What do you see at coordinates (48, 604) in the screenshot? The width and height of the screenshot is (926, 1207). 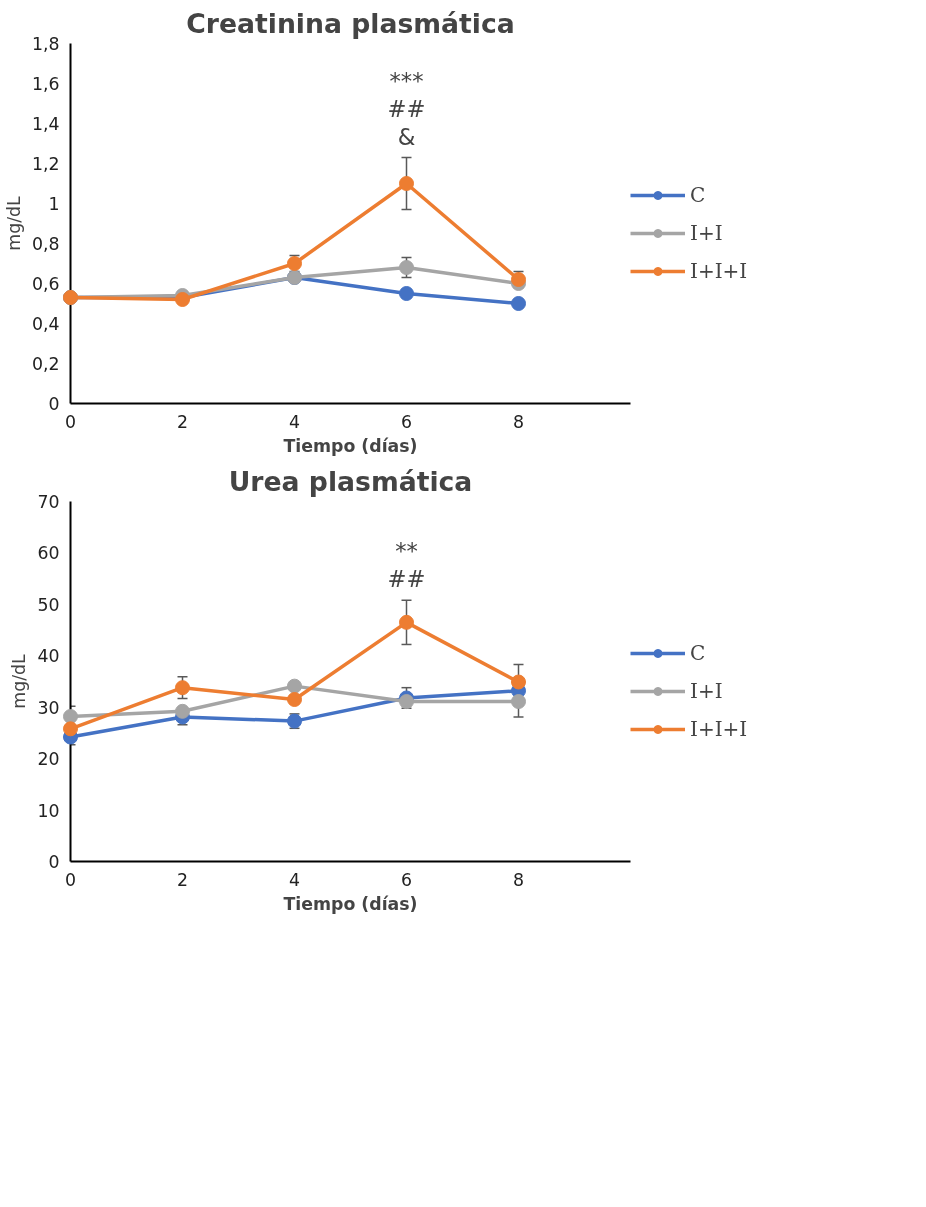 I see `y-tick-label: 50` at bounding box center [48, 604].